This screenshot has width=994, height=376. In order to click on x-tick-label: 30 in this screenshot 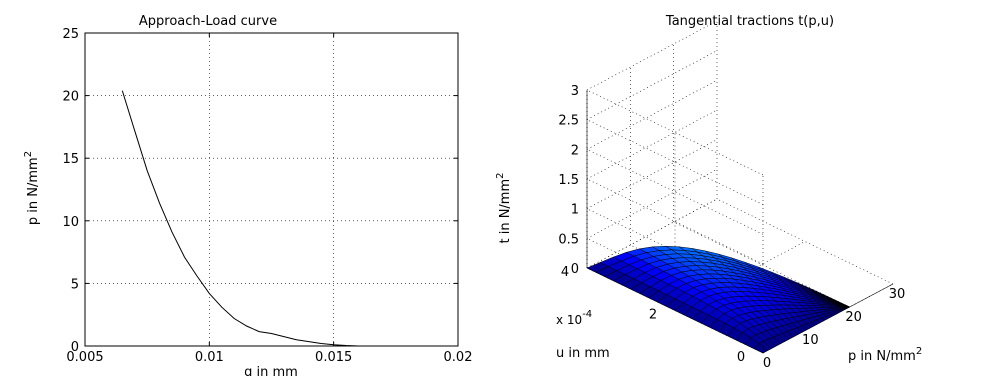, I will do `click(897, 294)`.